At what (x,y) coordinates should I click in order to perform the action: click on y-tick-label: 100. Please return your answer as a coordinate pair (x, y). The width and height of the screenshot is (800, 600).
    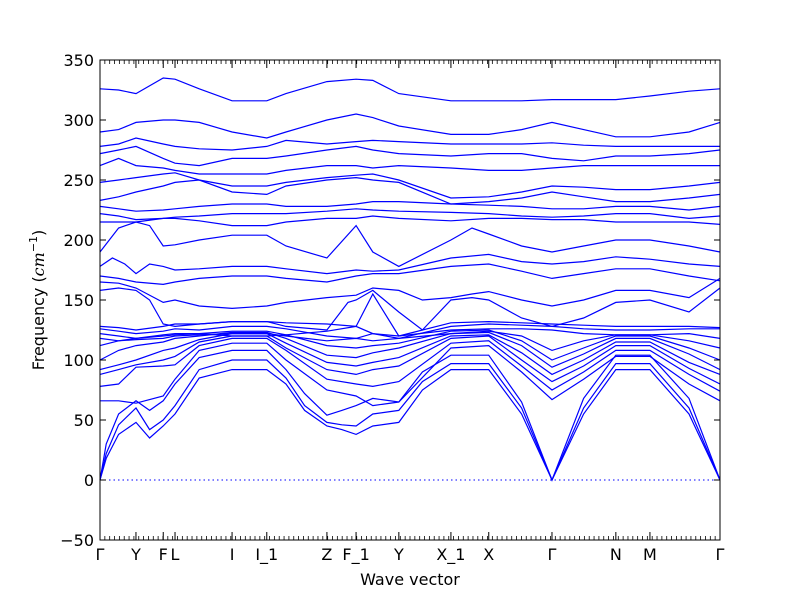
    Looking at the image, I should click on (78, 360).